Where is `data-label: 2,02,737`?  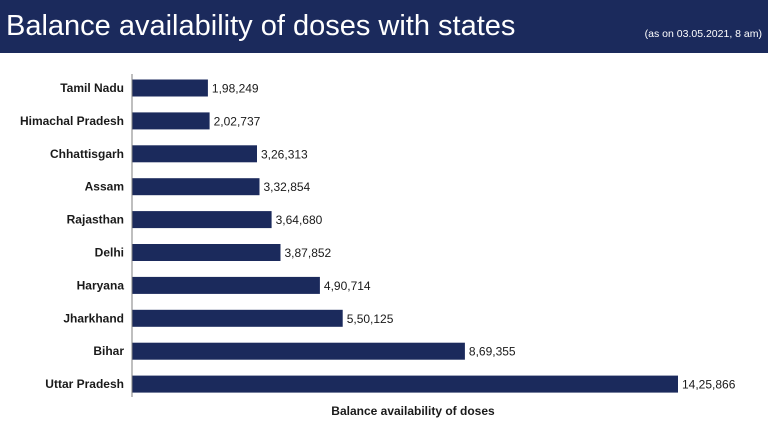 data-label: 2,02,737 is located at coordinates (237, 121).